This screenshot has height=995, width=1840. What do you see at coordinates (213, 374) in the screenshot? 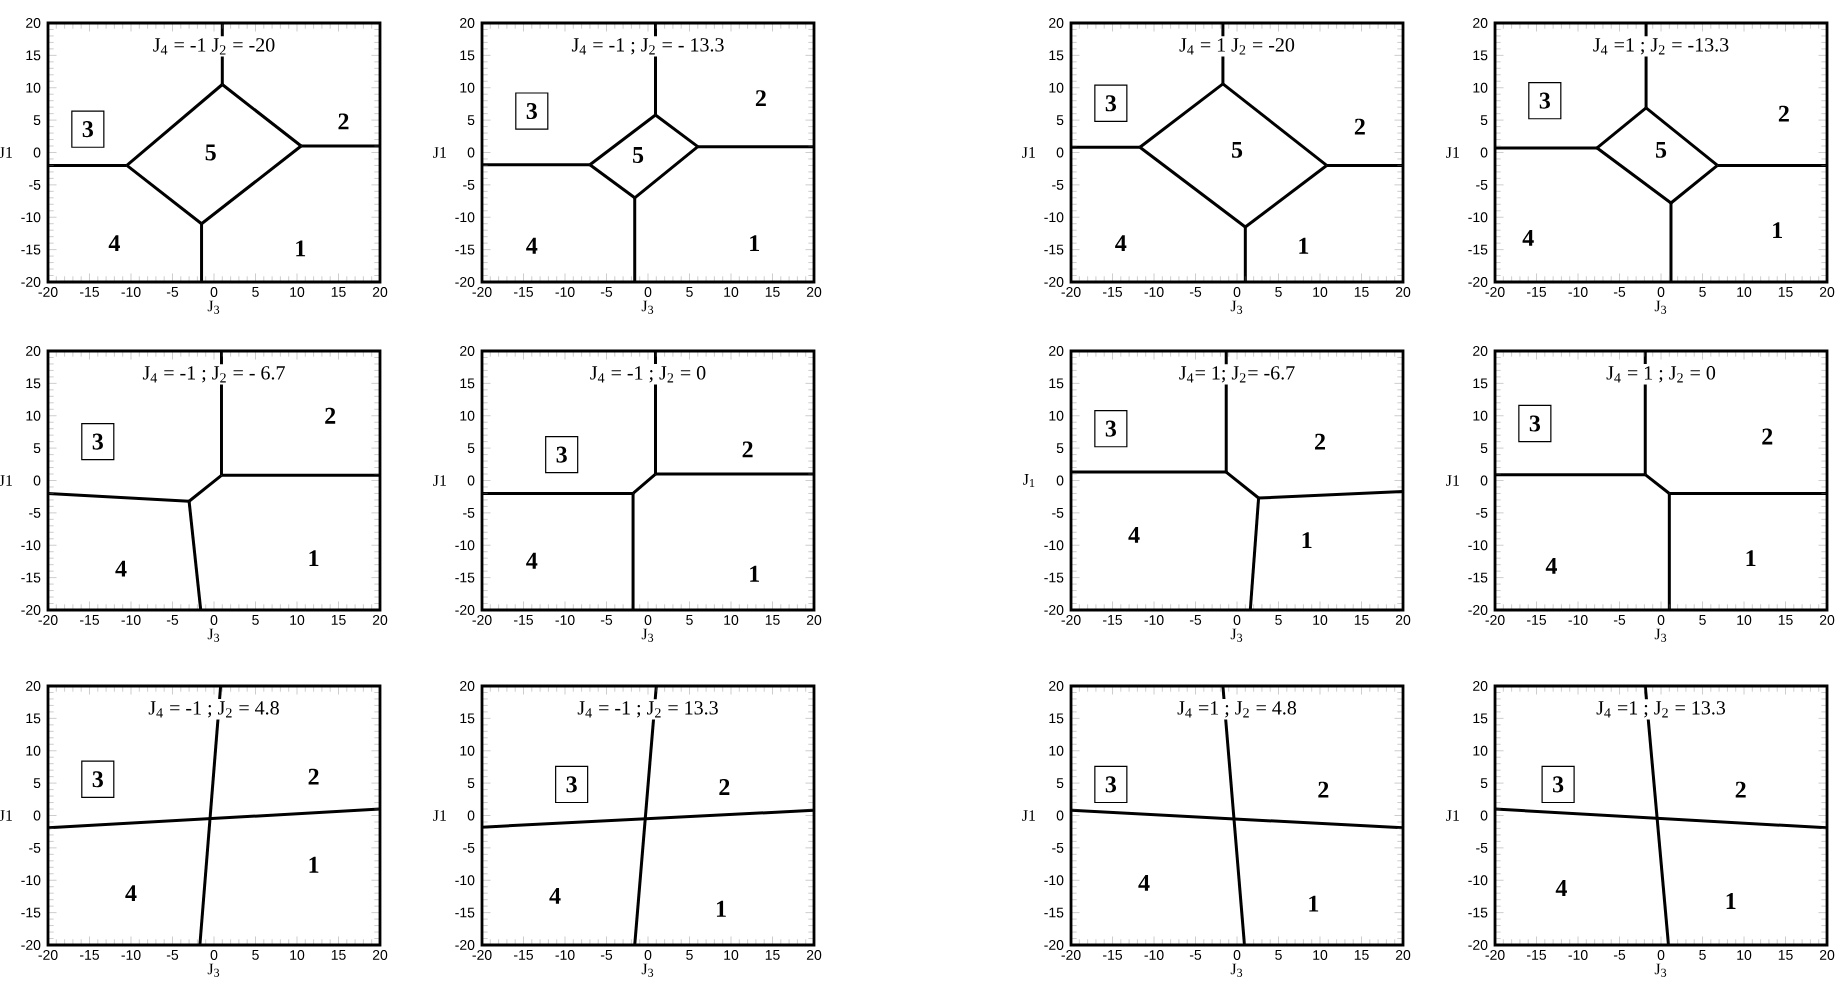
I see `text: J$_{4}$ = -1 ; J$_{2}$ = - 6.7` at bounding box center [213, 374].